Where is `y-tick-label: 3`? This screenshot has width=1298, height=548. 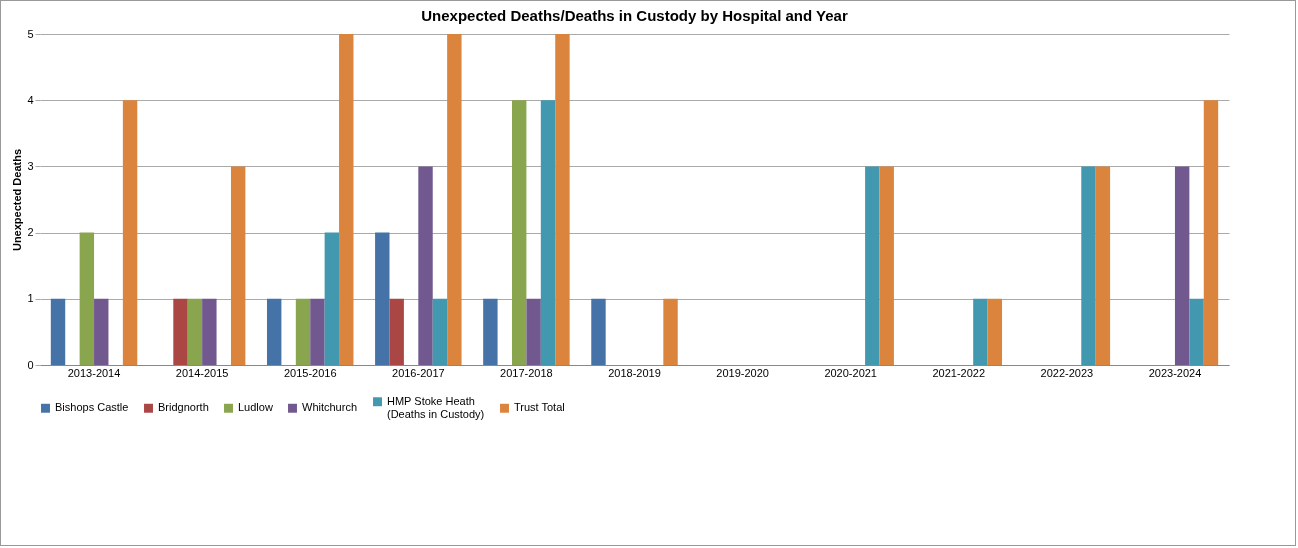
y-tick-label: 3 is located at coordinates (30, 165).